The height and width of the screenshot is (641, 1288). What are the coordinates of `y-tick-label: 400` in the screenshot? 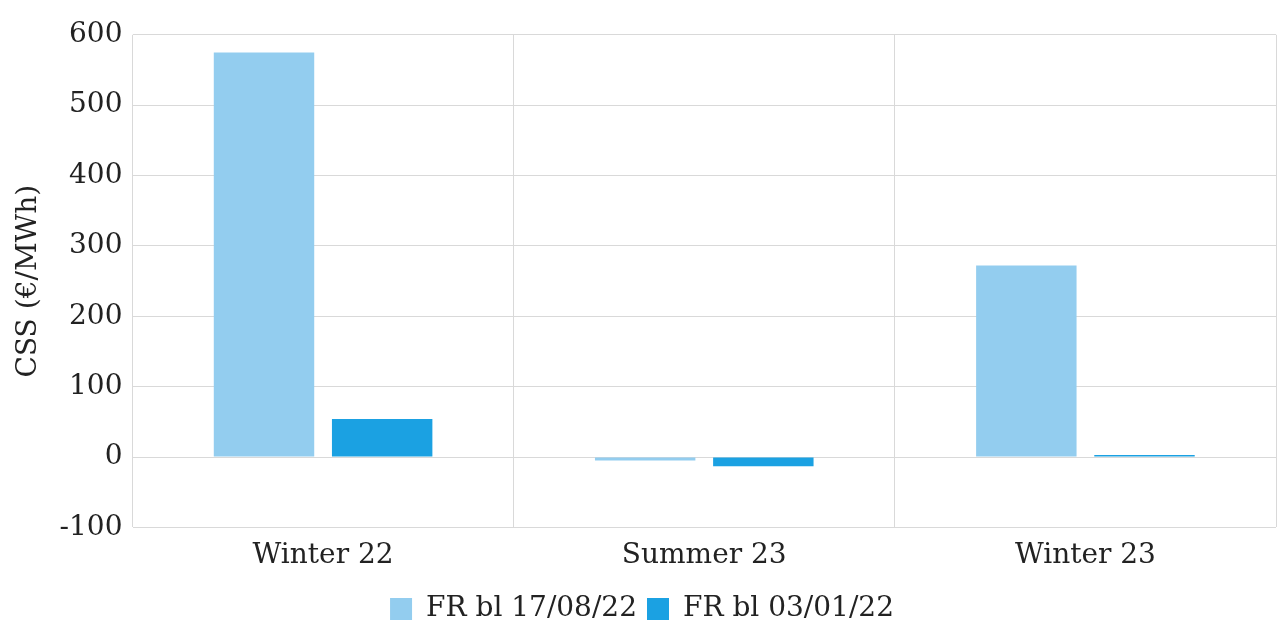 It's located at (96, 173).